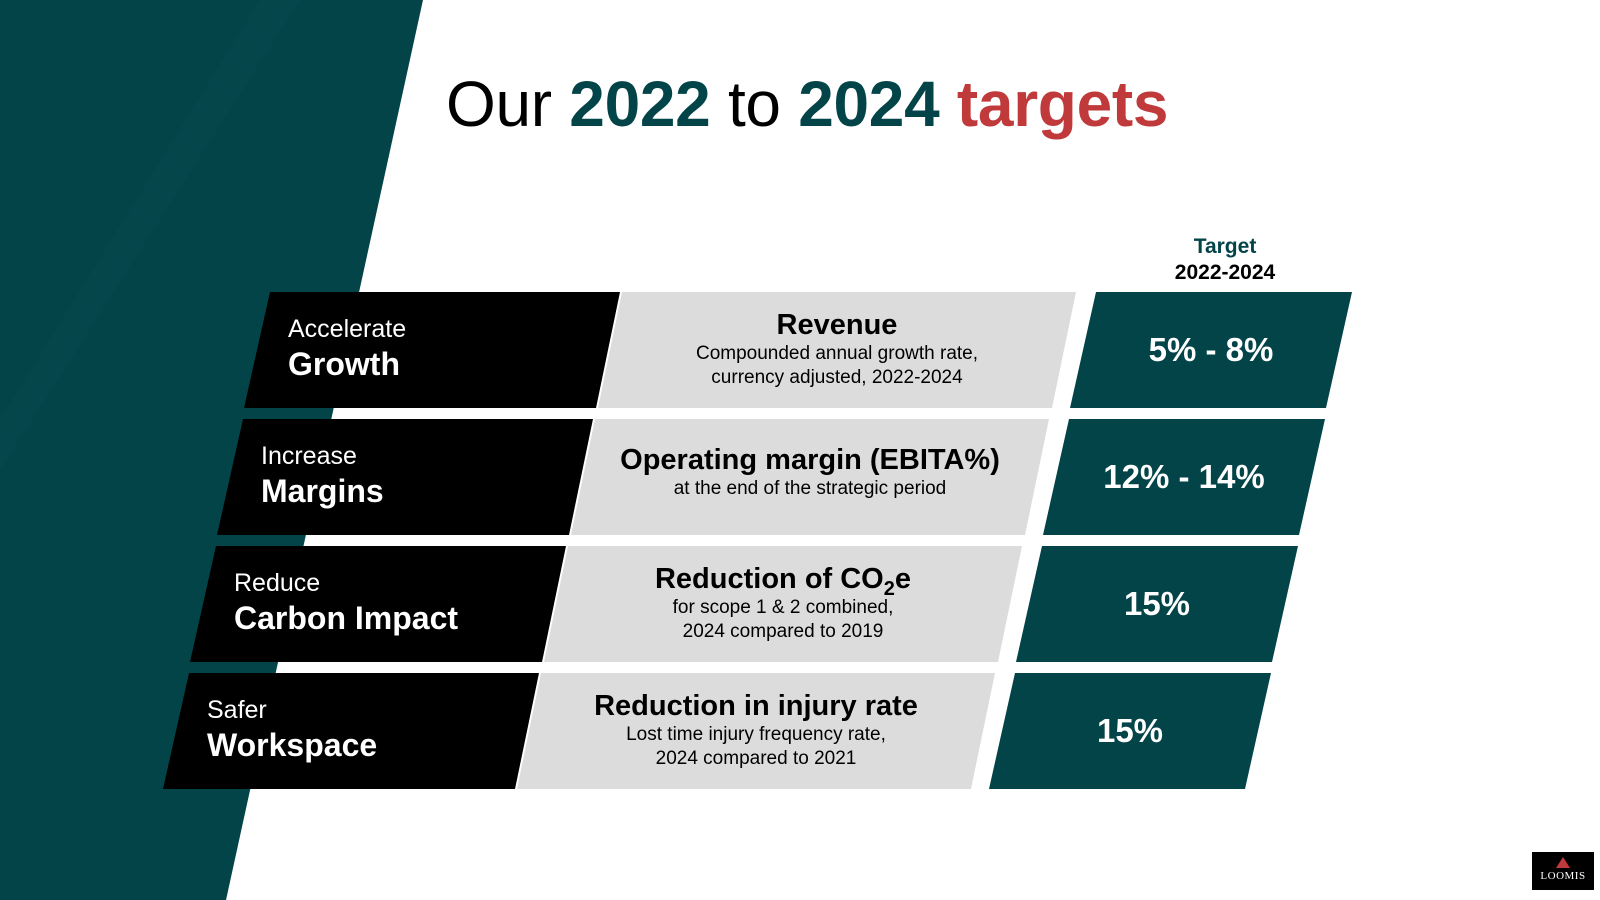 The height and width of the screenshot is (900, 1600). What do you see at coordinates (346, 618) in the screenshot?
I see `goal-subject: Carbon Impact` at bounding box center [346, 618].